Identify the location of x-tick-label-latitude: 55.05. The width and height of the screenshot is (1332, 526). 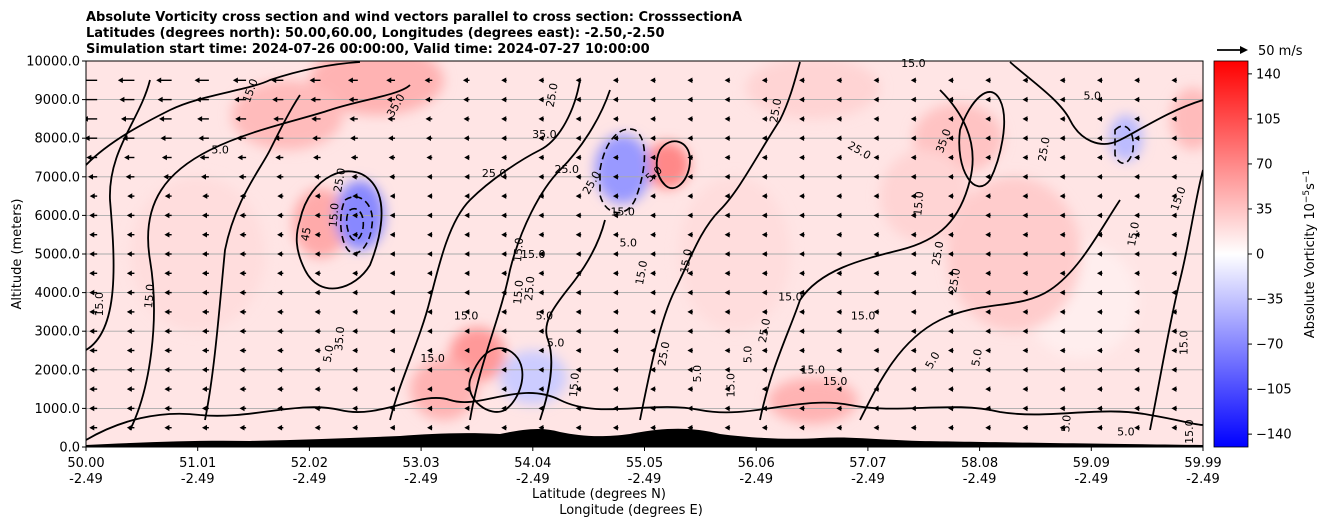
(644, 463).